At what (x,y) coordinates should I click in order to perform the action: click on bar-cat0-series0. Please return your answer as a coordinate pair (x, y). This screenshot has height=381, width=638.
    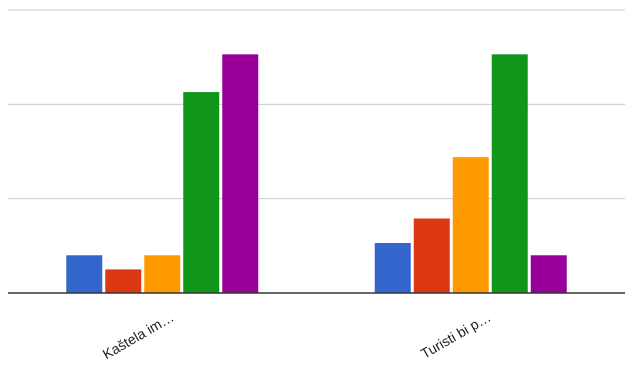
    Looking at the image, I should click on (84, 274).